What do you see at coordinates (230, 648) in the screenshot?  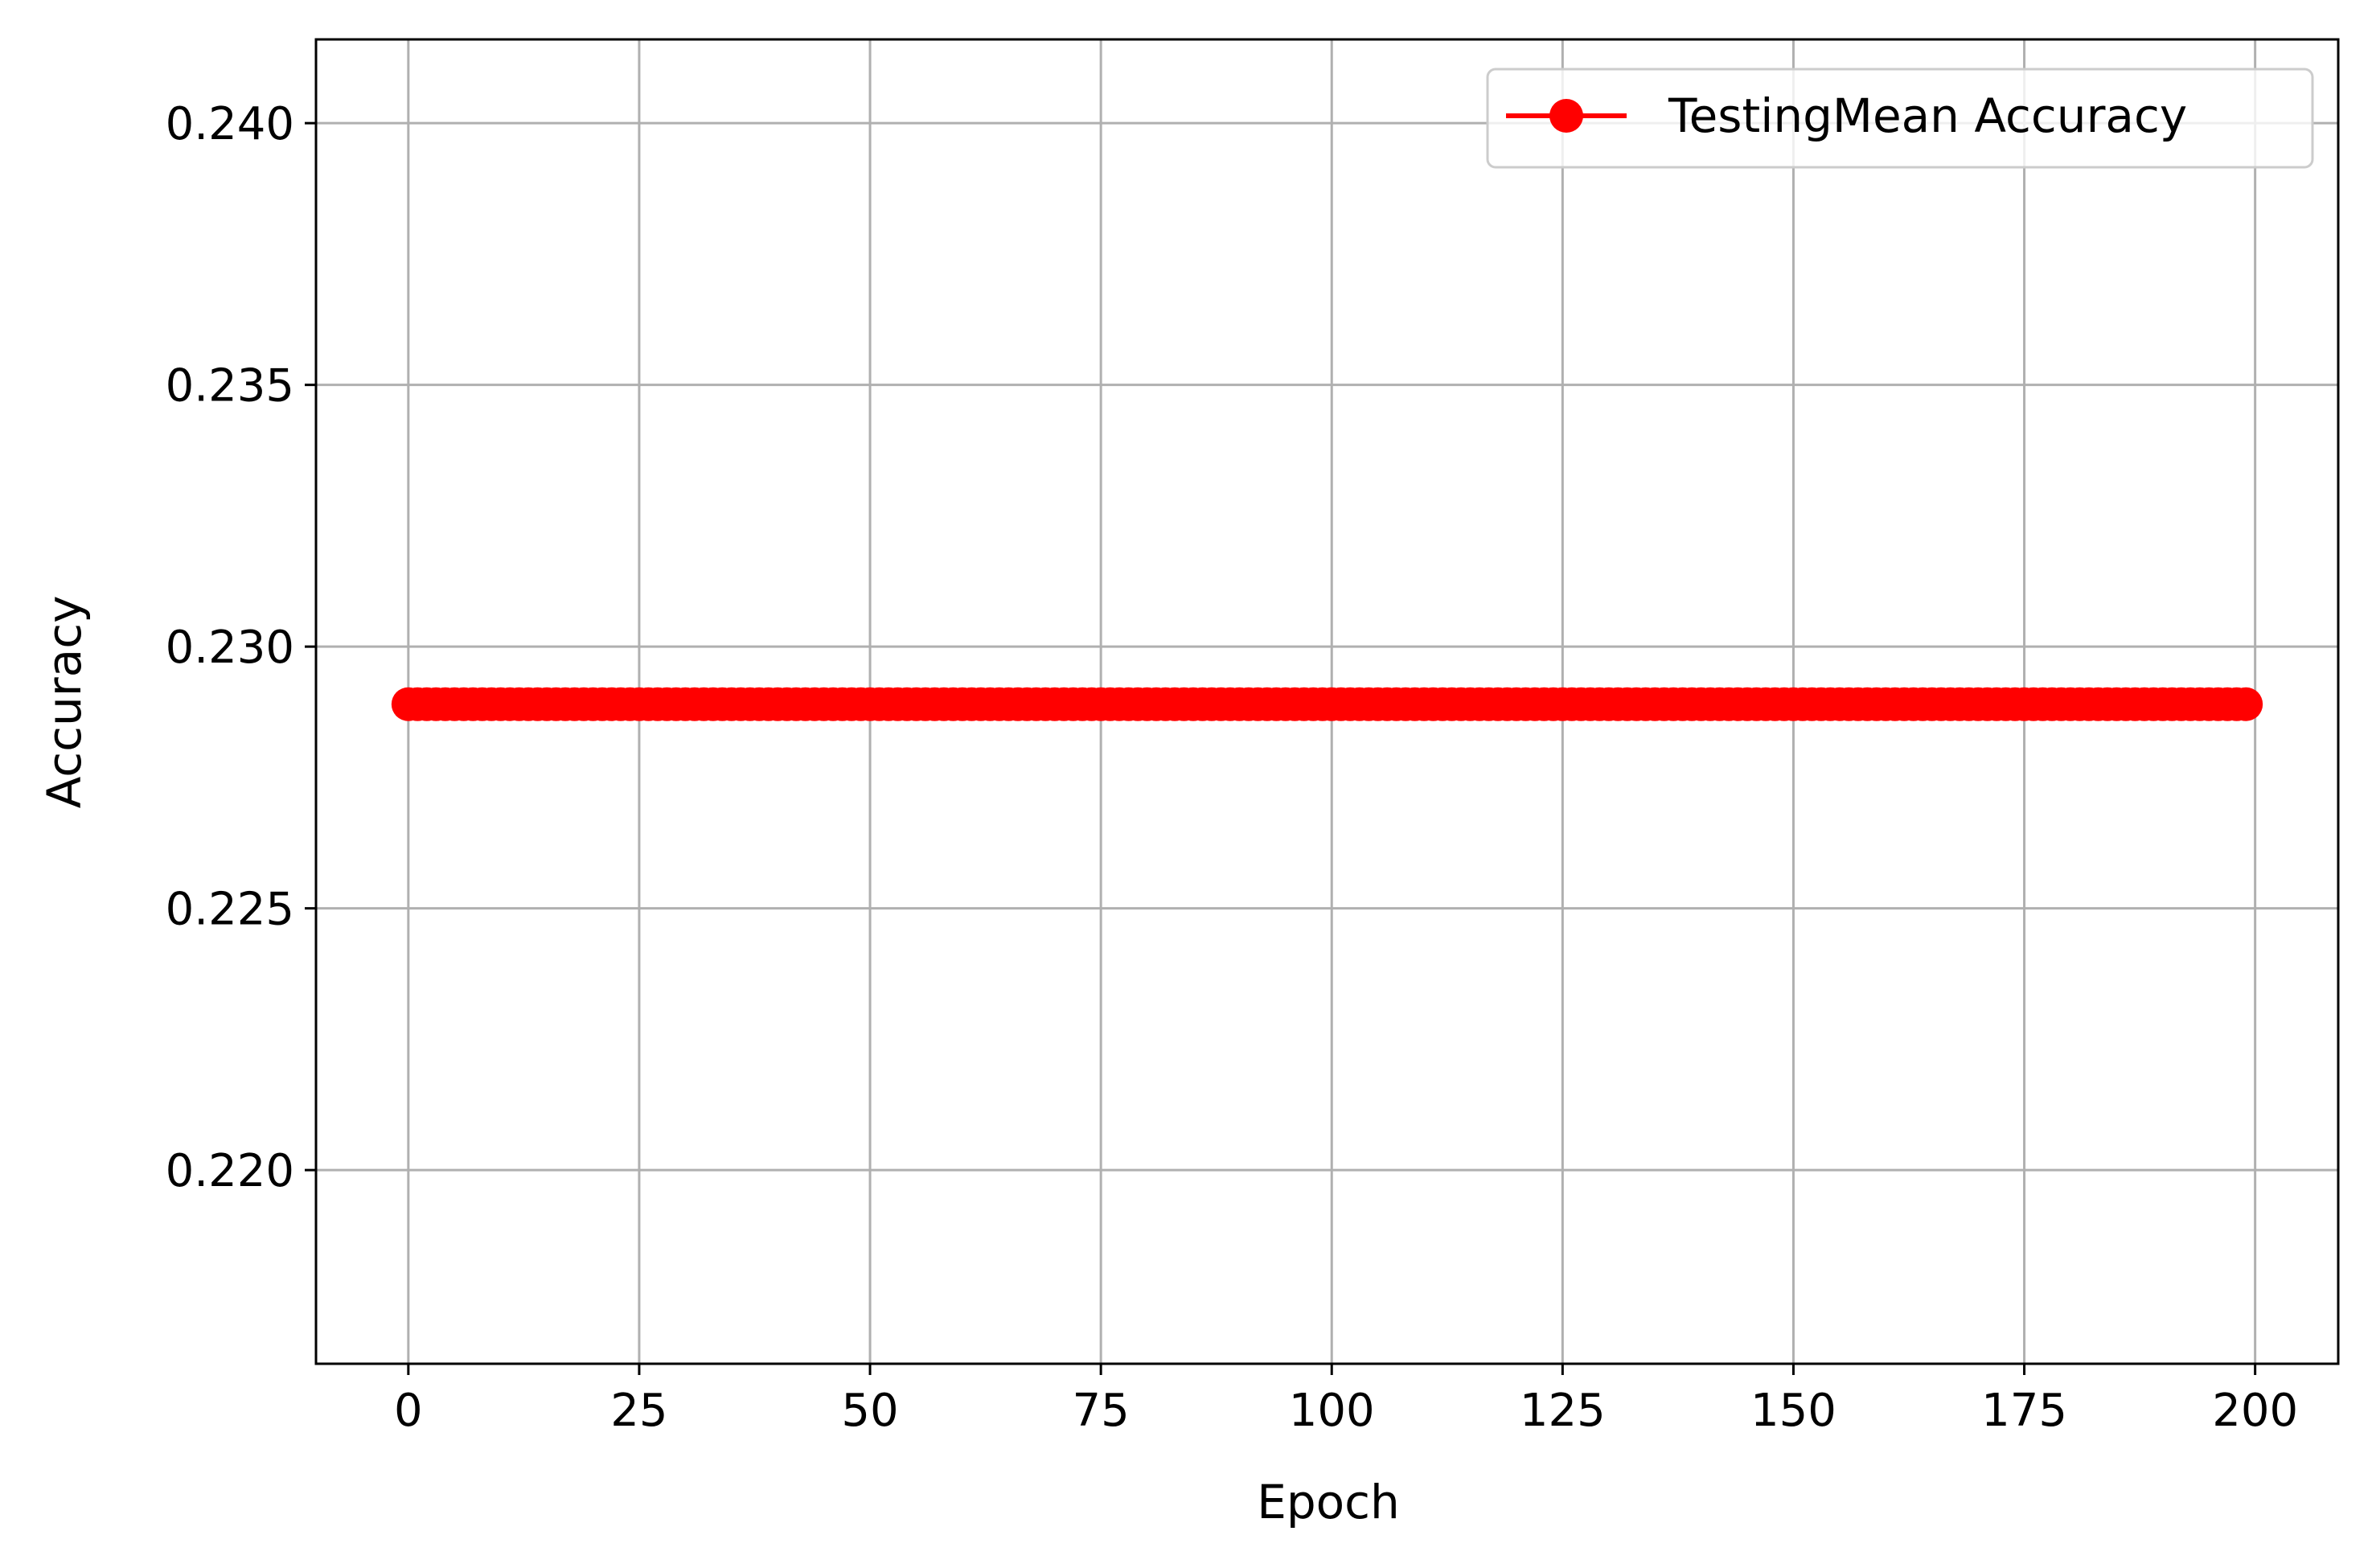 I see `y-tick-label: 0.230` at bounding box center [230, 648].